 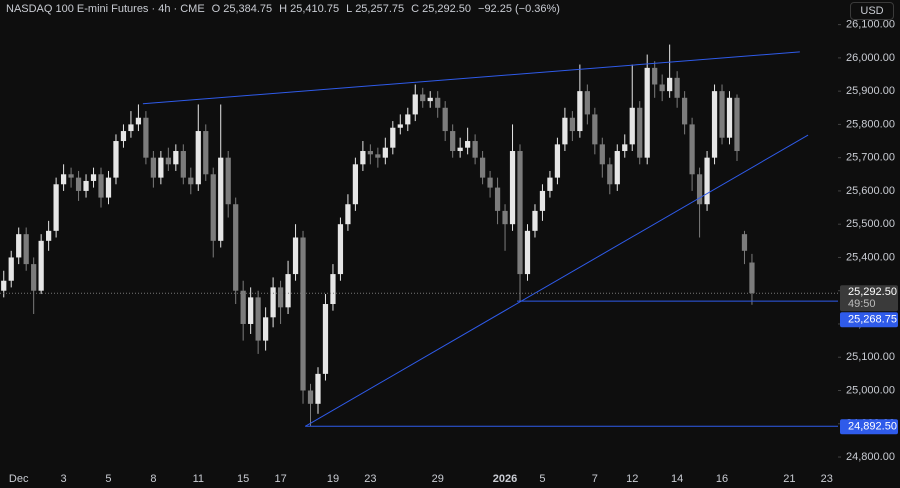 What do you see at coordinates (380, 9) in the screenshot?
I see `ohlc-value: 25,257.75` at bounding box center [380, 9].